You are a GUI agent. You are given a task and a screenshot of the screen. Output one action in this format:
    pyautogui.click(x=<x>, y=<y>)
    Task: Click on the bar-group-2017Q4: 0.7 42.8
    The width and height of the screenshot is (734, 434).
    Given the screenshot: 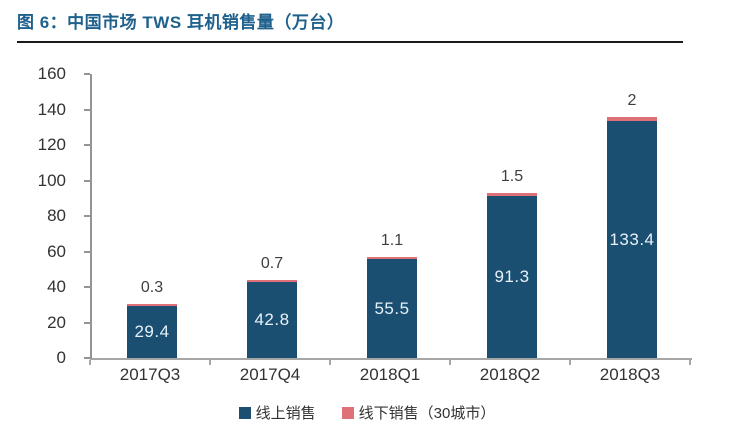 What is the action you would take?
    pyautogui.click(x=272, y=216)
    